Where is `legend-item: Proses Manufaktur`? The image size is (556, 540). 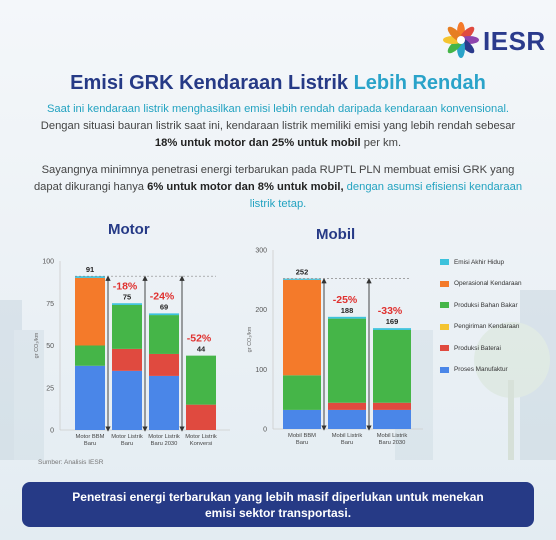 legend-item: Proses Manufaktur is located at coordinates (495, 370).